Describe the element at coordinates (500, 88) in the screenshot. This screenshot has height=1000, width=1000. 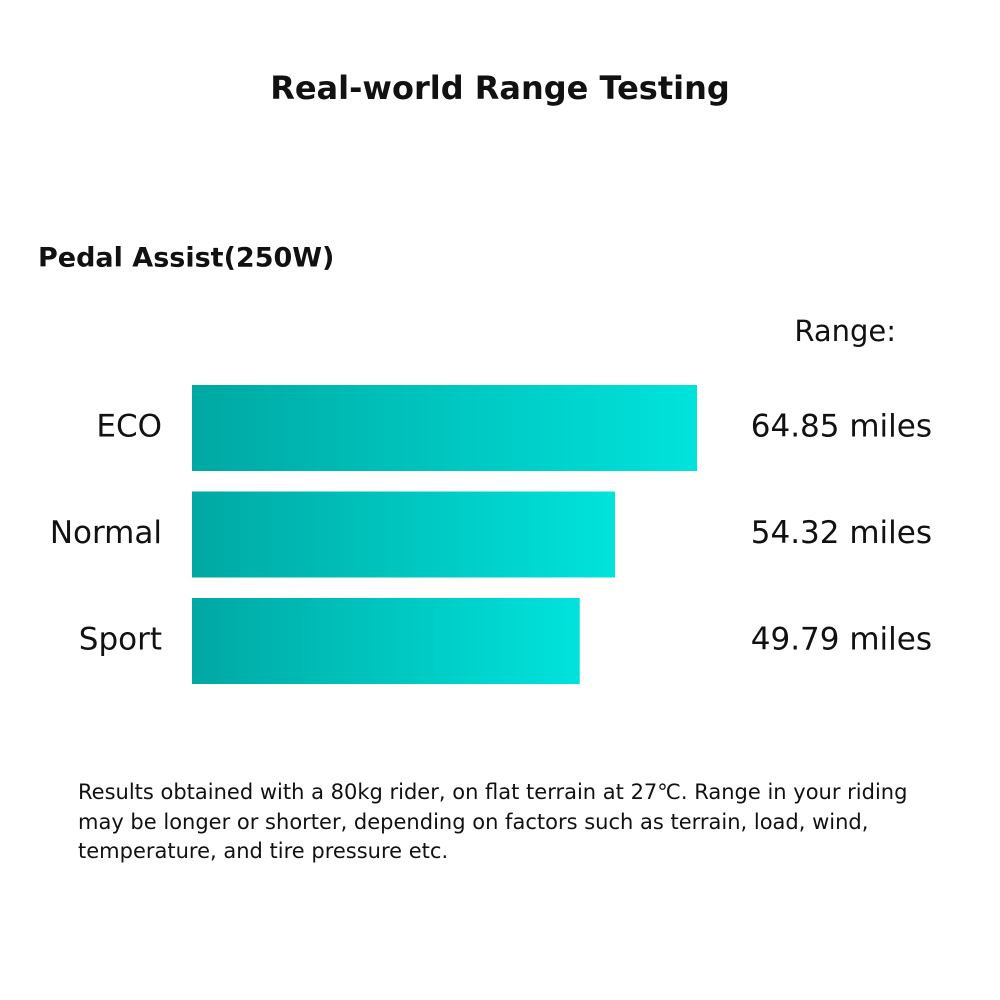
I see `chart-title: Real-world Range Testing` at that location.